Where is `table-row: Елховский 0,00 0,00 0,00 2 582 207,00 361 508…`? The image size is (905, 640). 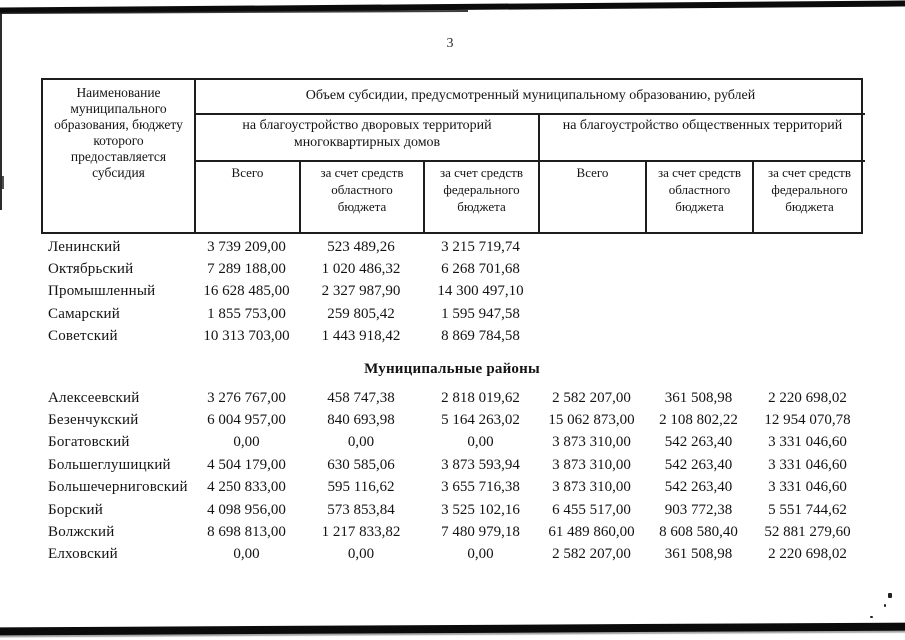 table-row: Елховский 0,00 0,00 0,00 2 582 207,00 361 508… is located at coordinates (452, 555).